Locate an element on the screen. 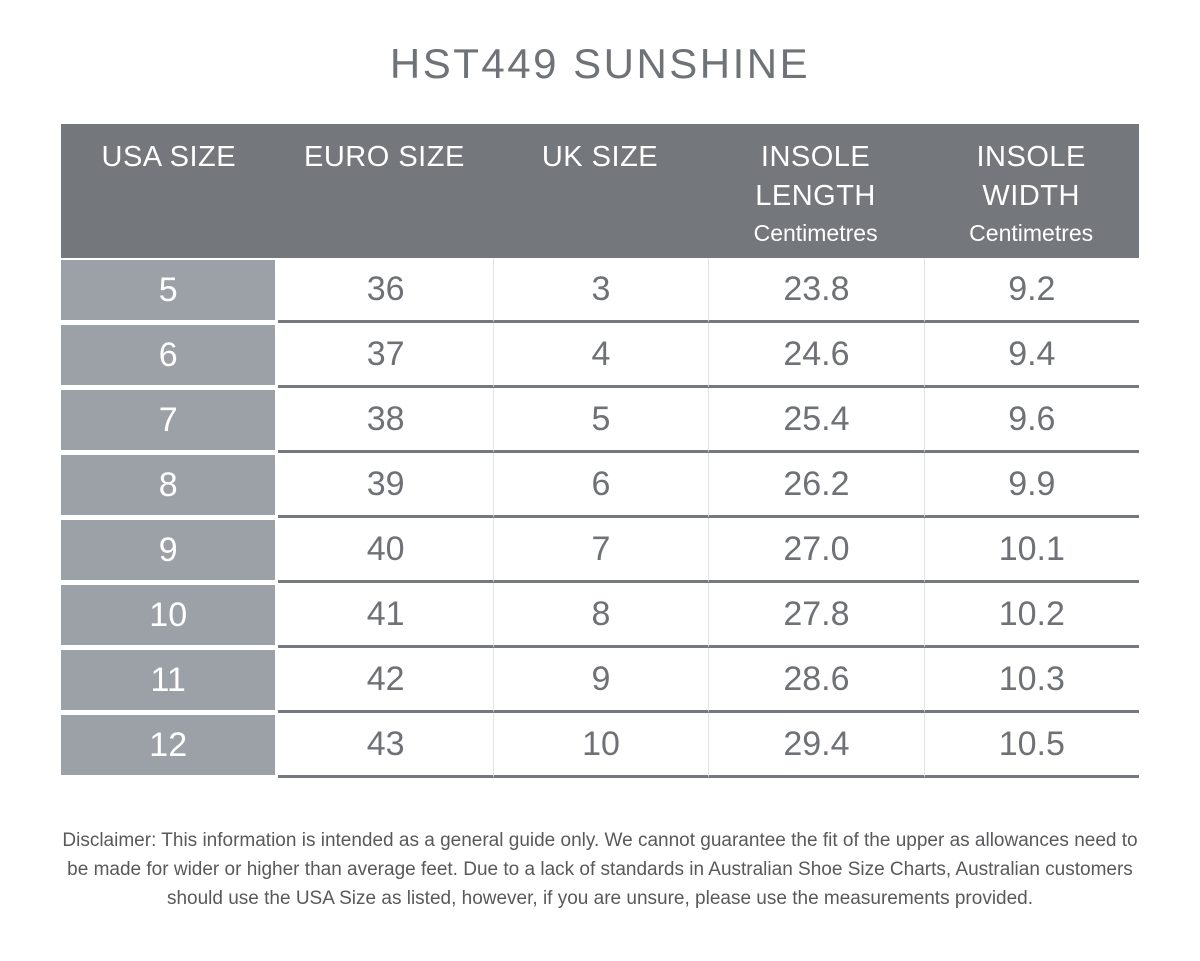 This screenshot has width=1200, height=961. cell-insole-length: 23.8 is located at coordinates (816, 290).